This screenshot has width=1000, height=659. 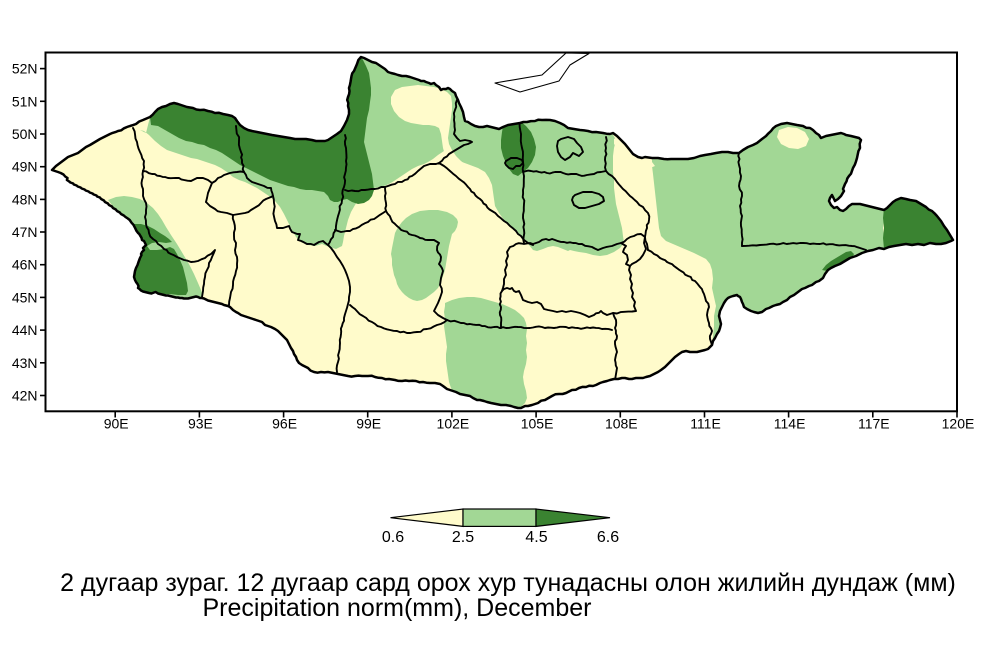 I want to click on svg-text: 43N, so click(x=25, y=363).